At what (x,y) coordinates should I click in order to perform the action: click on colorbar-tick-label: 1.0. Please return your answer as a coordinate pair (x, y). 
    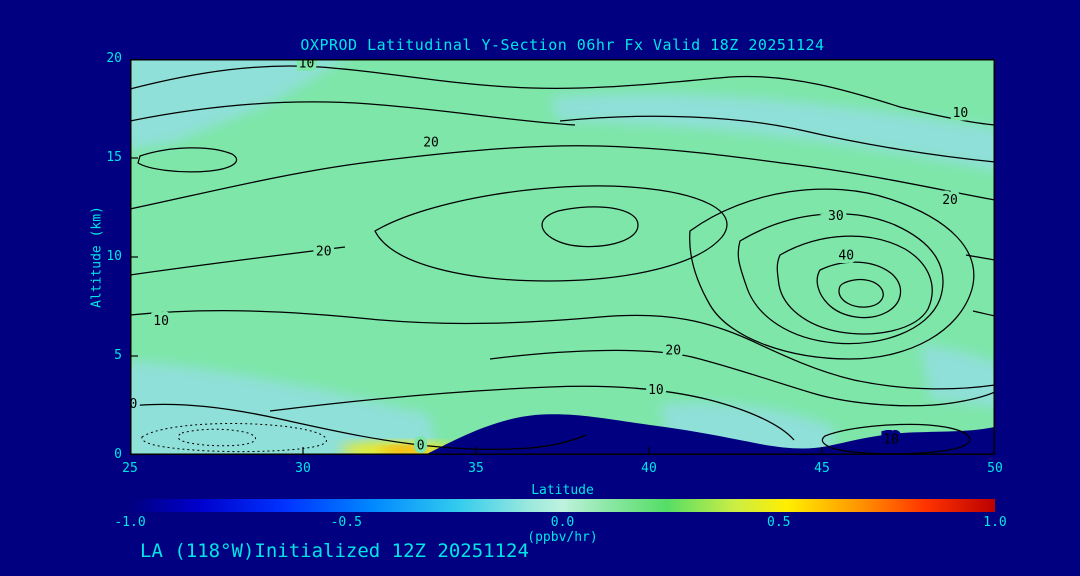
    Looking at the image, I should click on (995, 522).